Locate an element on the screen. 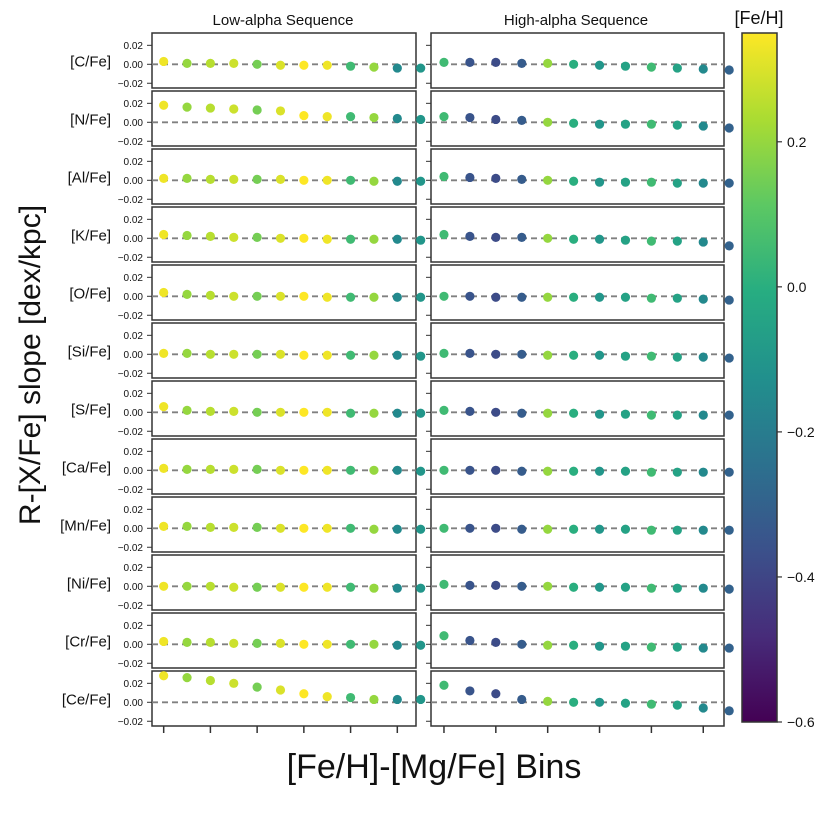 The image size is (830, 822). element-label: [Ce/Fe] is located at coordinates (86, 700).